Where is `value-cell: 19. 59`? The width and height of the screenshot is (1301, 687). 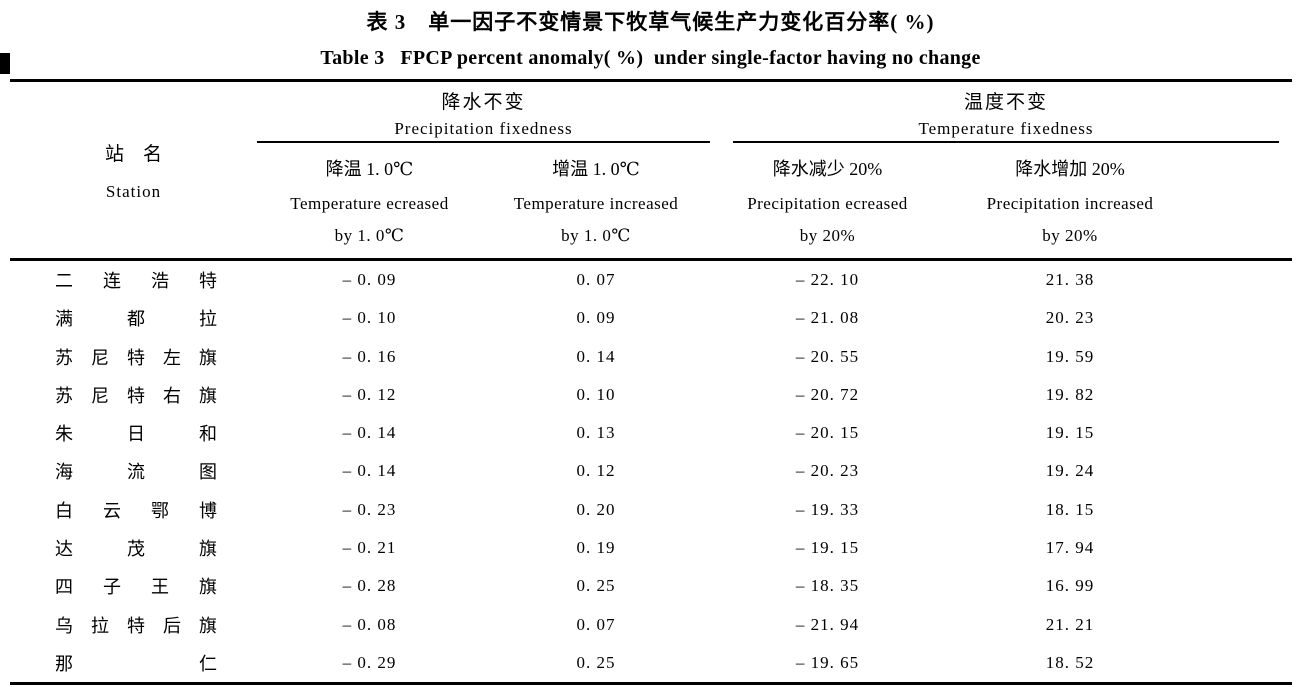 value-cell: 19. 59 is located at coordinates (1070, 356).